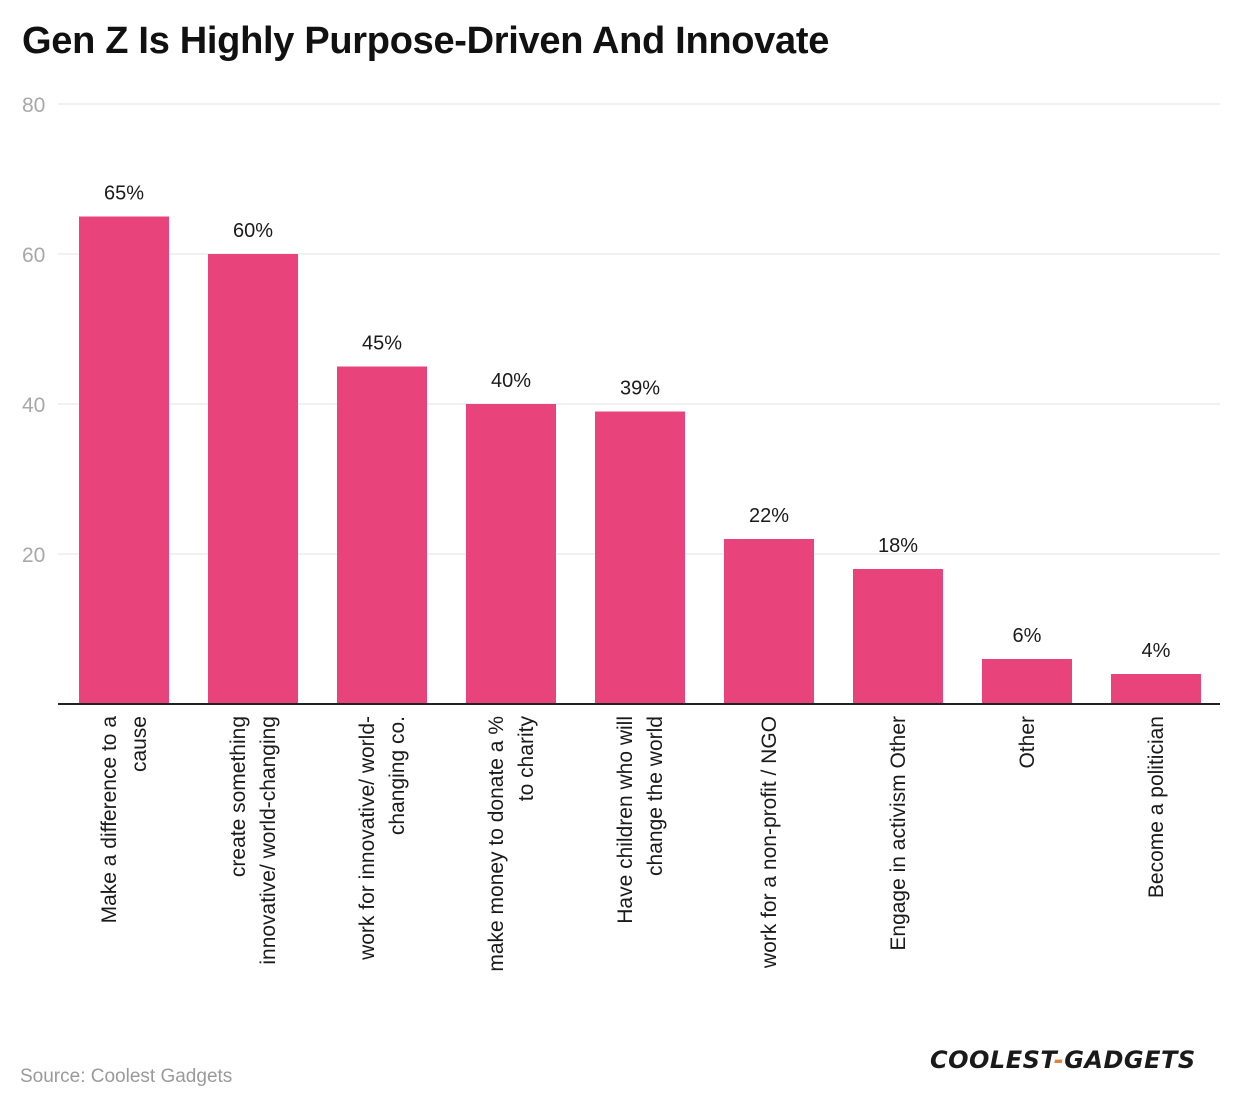 The image size is (1240, 1110). Describe the element at coordinates (397, 775) in the screenshot. I see `x-tick-label: changing co.` at that location.